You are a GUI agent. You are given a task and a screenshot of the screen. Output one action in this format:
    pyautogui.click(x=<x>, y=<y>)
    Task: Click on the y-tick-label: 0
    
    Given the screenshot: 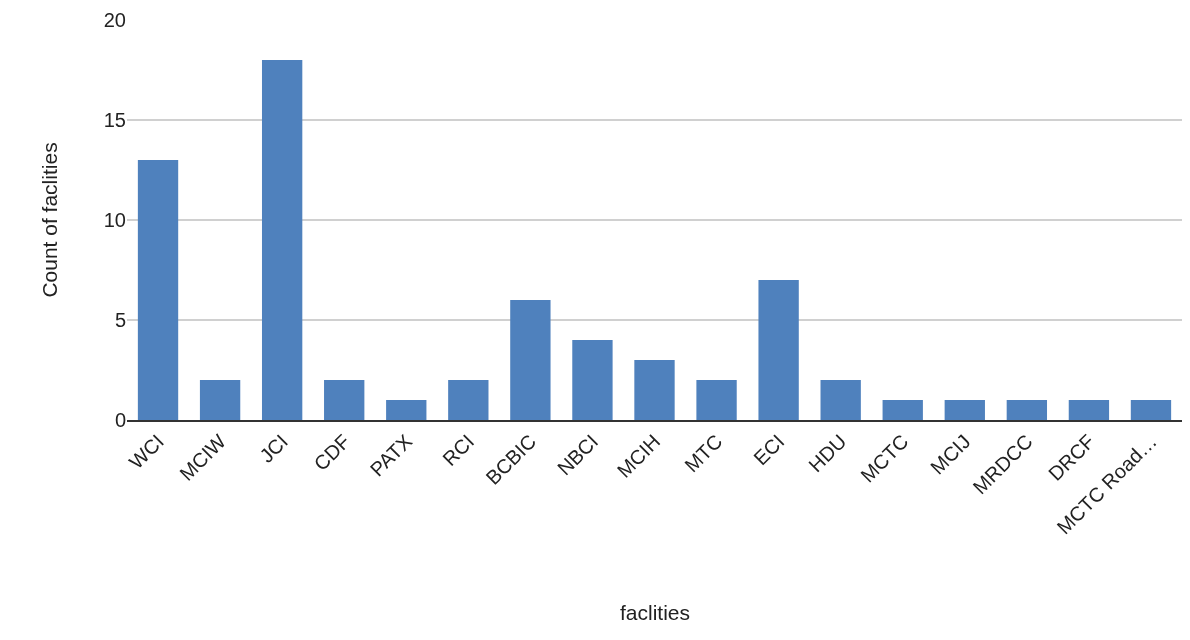 What is the action you would take?
    pyautogui.click(x=120, y=420)
    